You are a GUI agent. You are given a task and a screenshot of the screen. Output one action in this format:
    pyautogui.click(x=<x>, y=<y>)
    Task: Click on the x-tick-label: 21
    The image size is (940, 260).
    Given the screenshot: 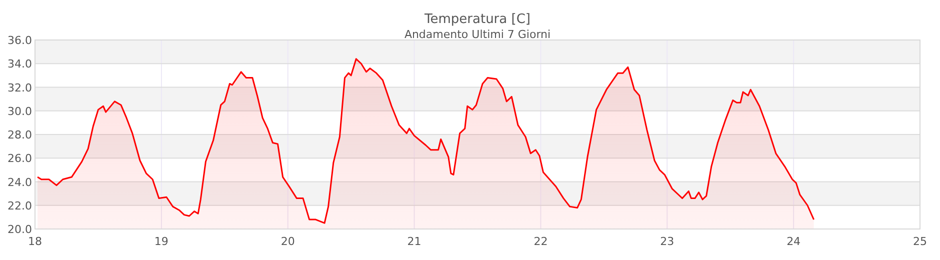 What is the action you would take?
    pyautogui.click(x=414, y=241)
    